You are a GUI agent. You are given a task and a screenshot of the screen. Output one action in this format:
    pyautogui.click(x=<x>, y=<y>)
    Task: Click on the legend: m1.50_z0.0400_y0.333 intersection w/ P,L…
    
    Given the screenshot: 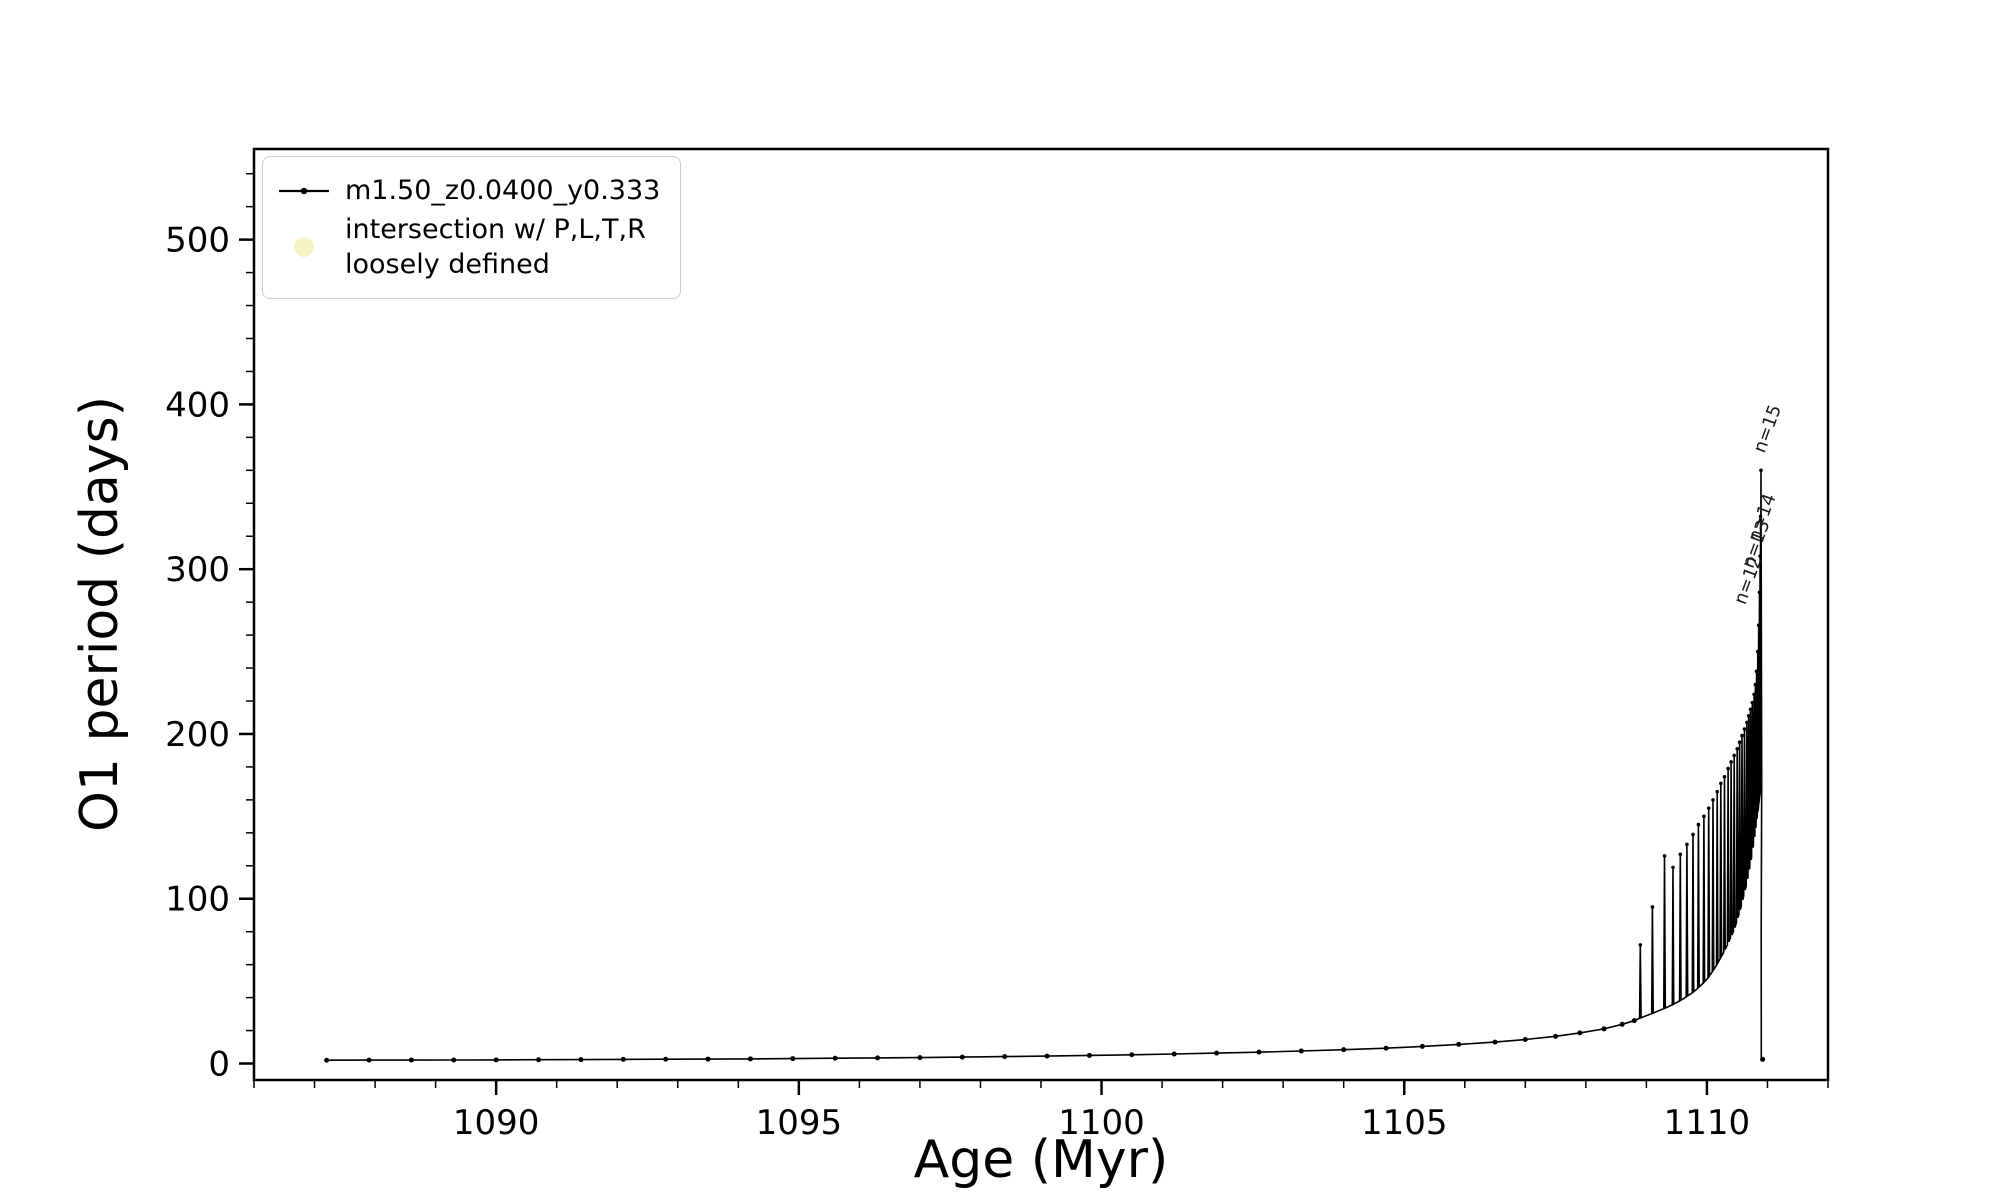 What is the action you would take?
    pyautogui.click(x=472, y=228)
    